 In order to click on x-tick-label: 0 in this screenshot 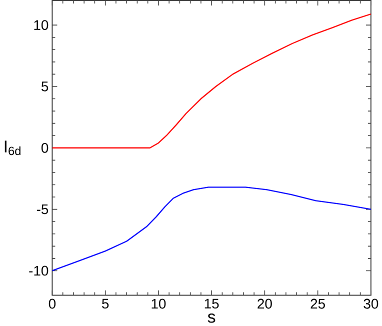, I will do `click(52, 303)`.